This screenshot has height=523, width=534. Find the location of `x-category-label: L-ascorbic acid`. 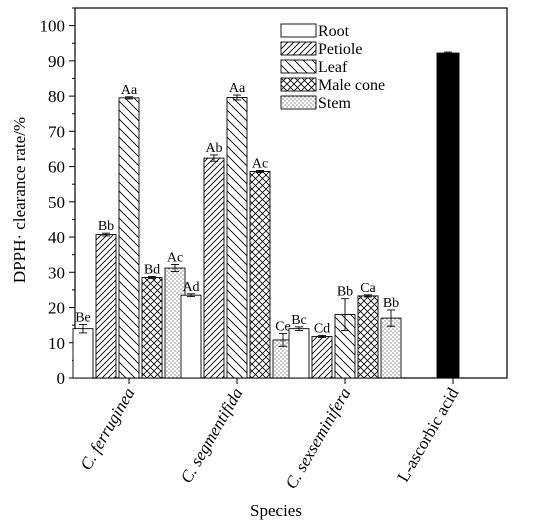

x-category-label: L-ascorbic acid is located at coordinates (427, 434).